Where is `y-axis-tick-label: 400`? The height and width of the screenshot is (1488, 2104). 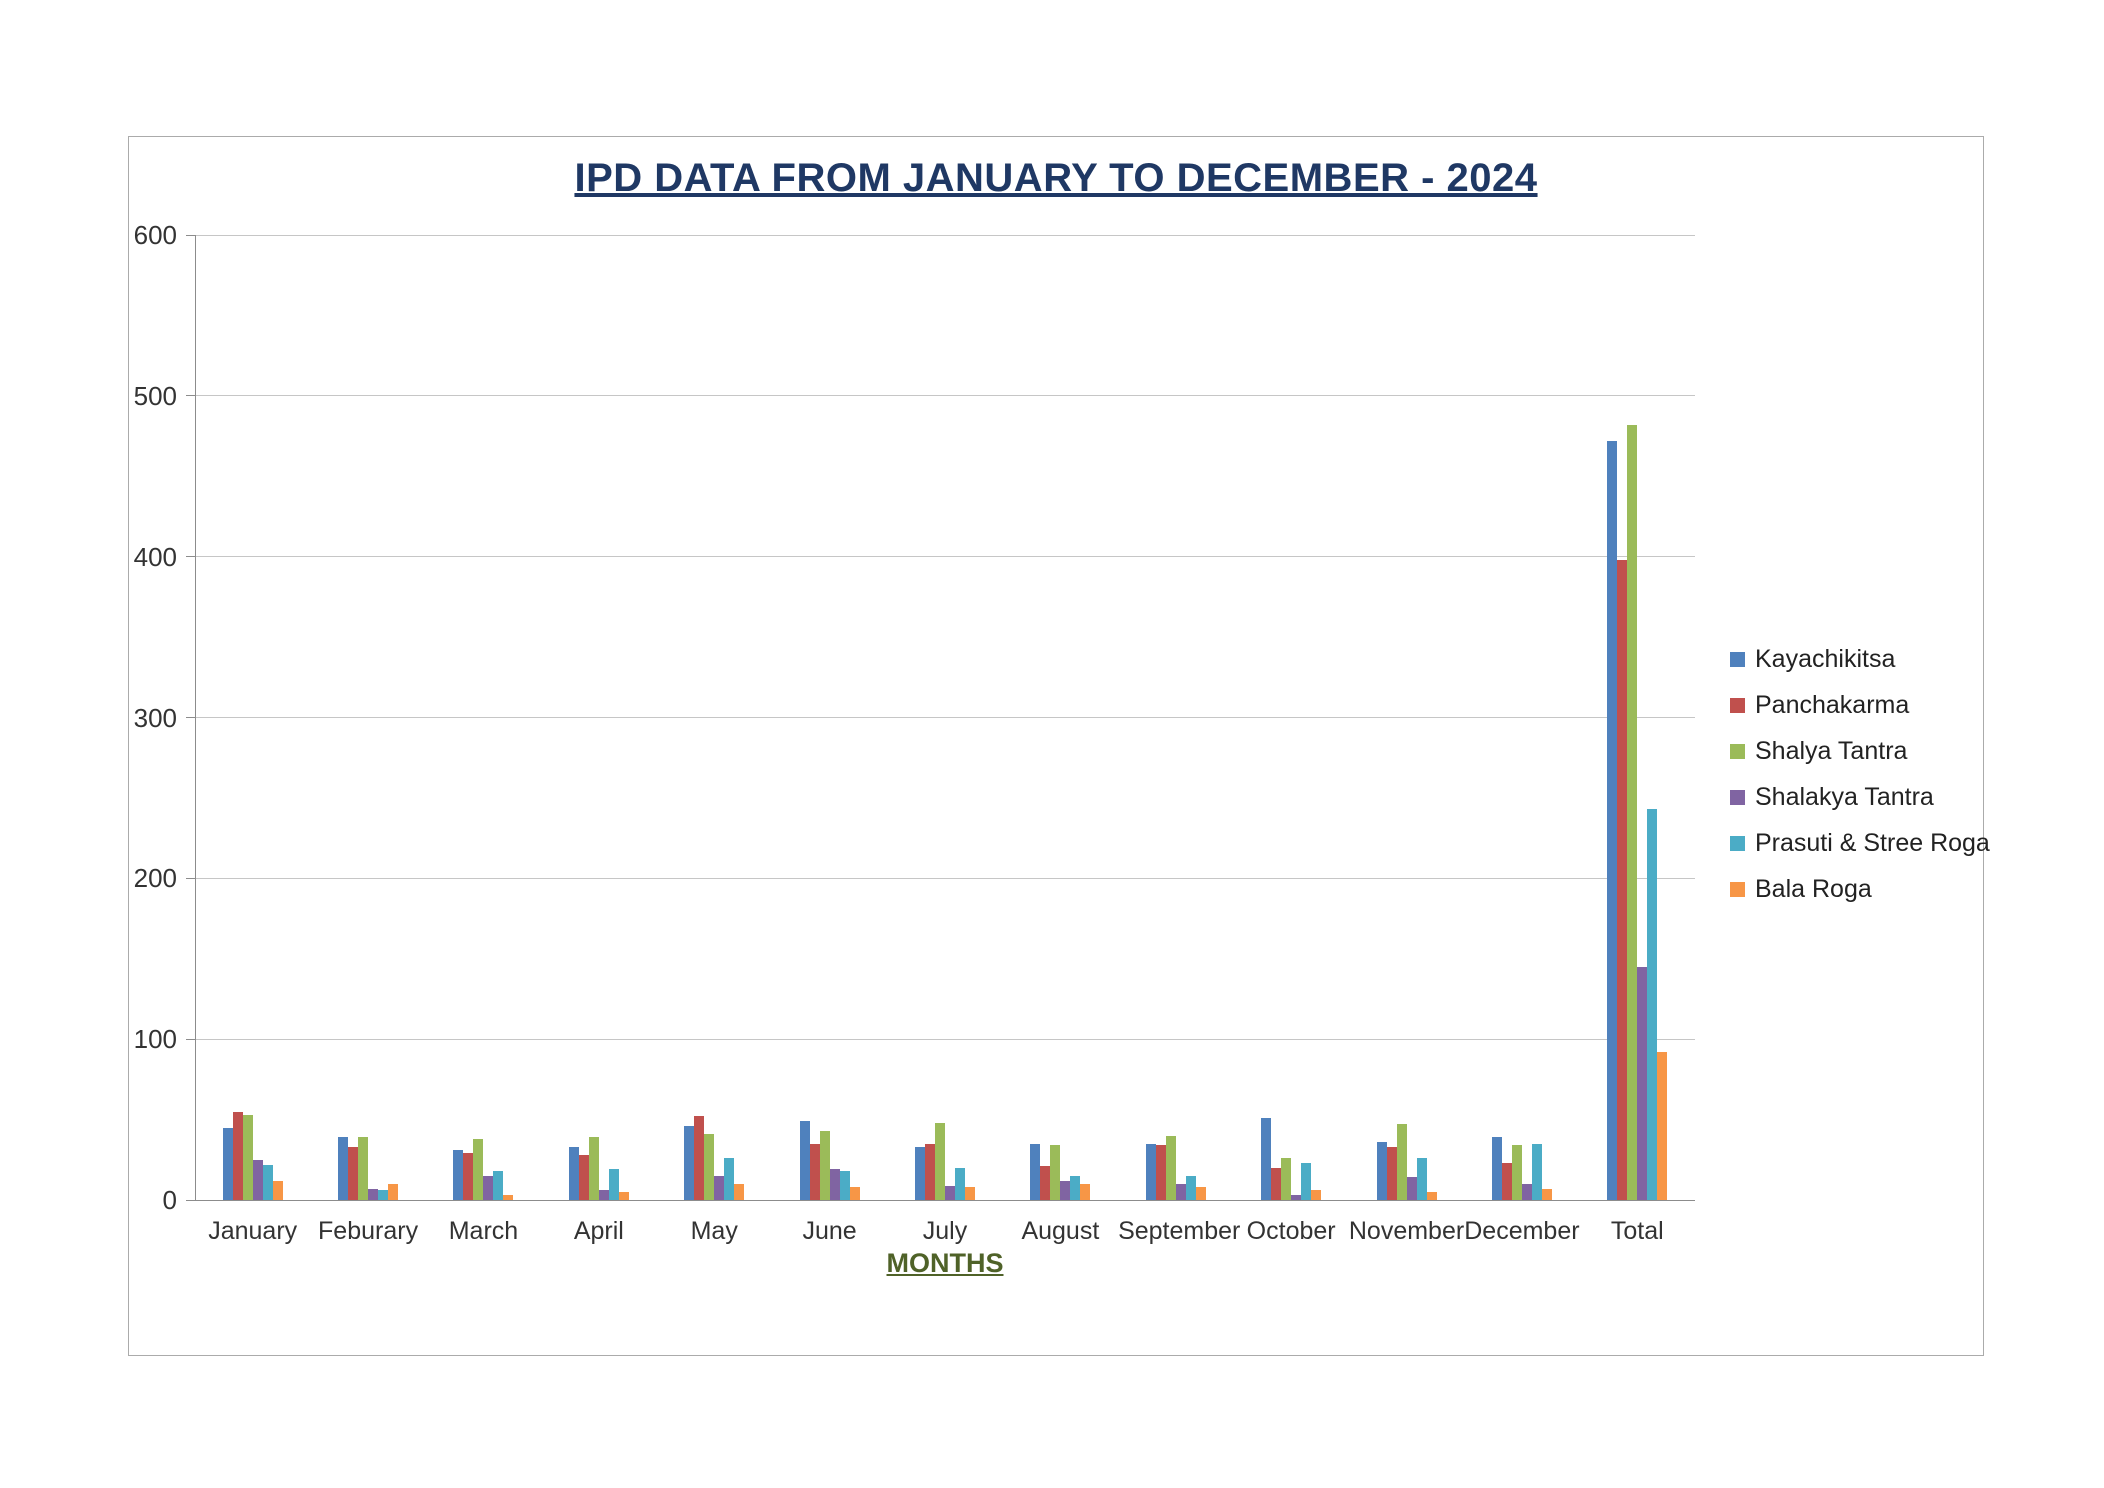 y-axis-tick-label: 400 is located at coordinates (155, 556).